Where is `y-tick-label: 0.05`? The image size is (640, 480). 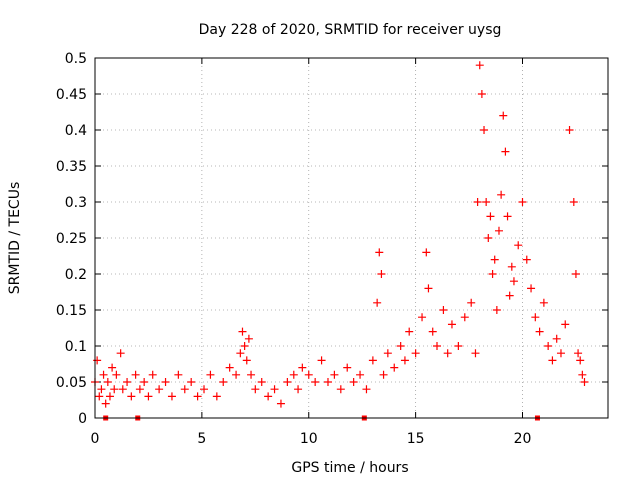
y-tick-label: 0.05 is located at coordinates (71, 383).